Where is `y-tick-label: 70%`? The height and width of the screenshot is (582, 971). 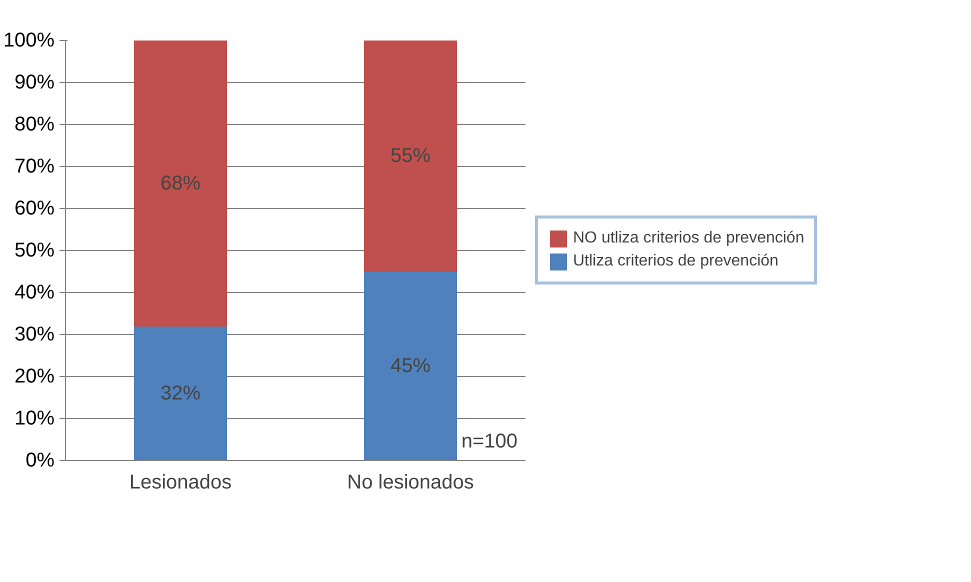 y-tick-label: 70% is located at coordinates (34, 167).